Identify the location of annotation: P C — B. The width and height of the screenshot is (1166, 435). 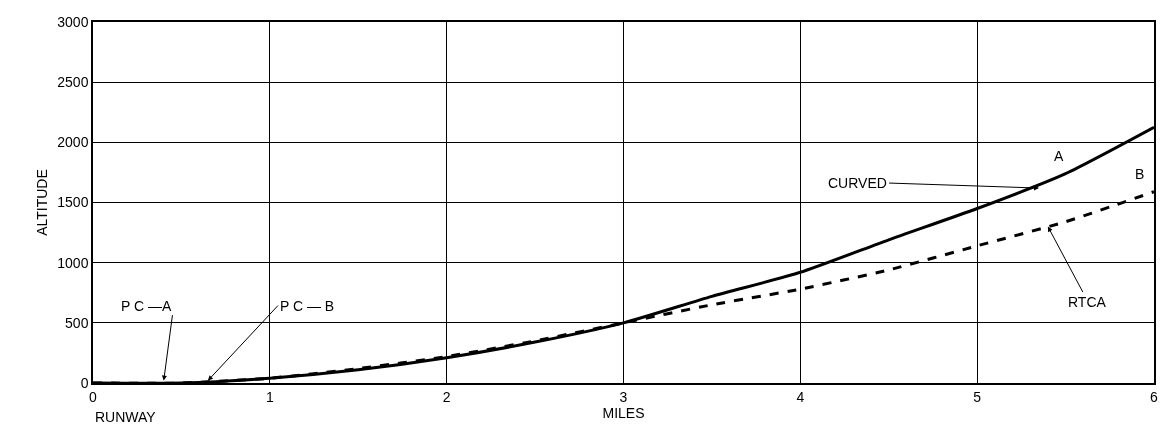
(307, 306).